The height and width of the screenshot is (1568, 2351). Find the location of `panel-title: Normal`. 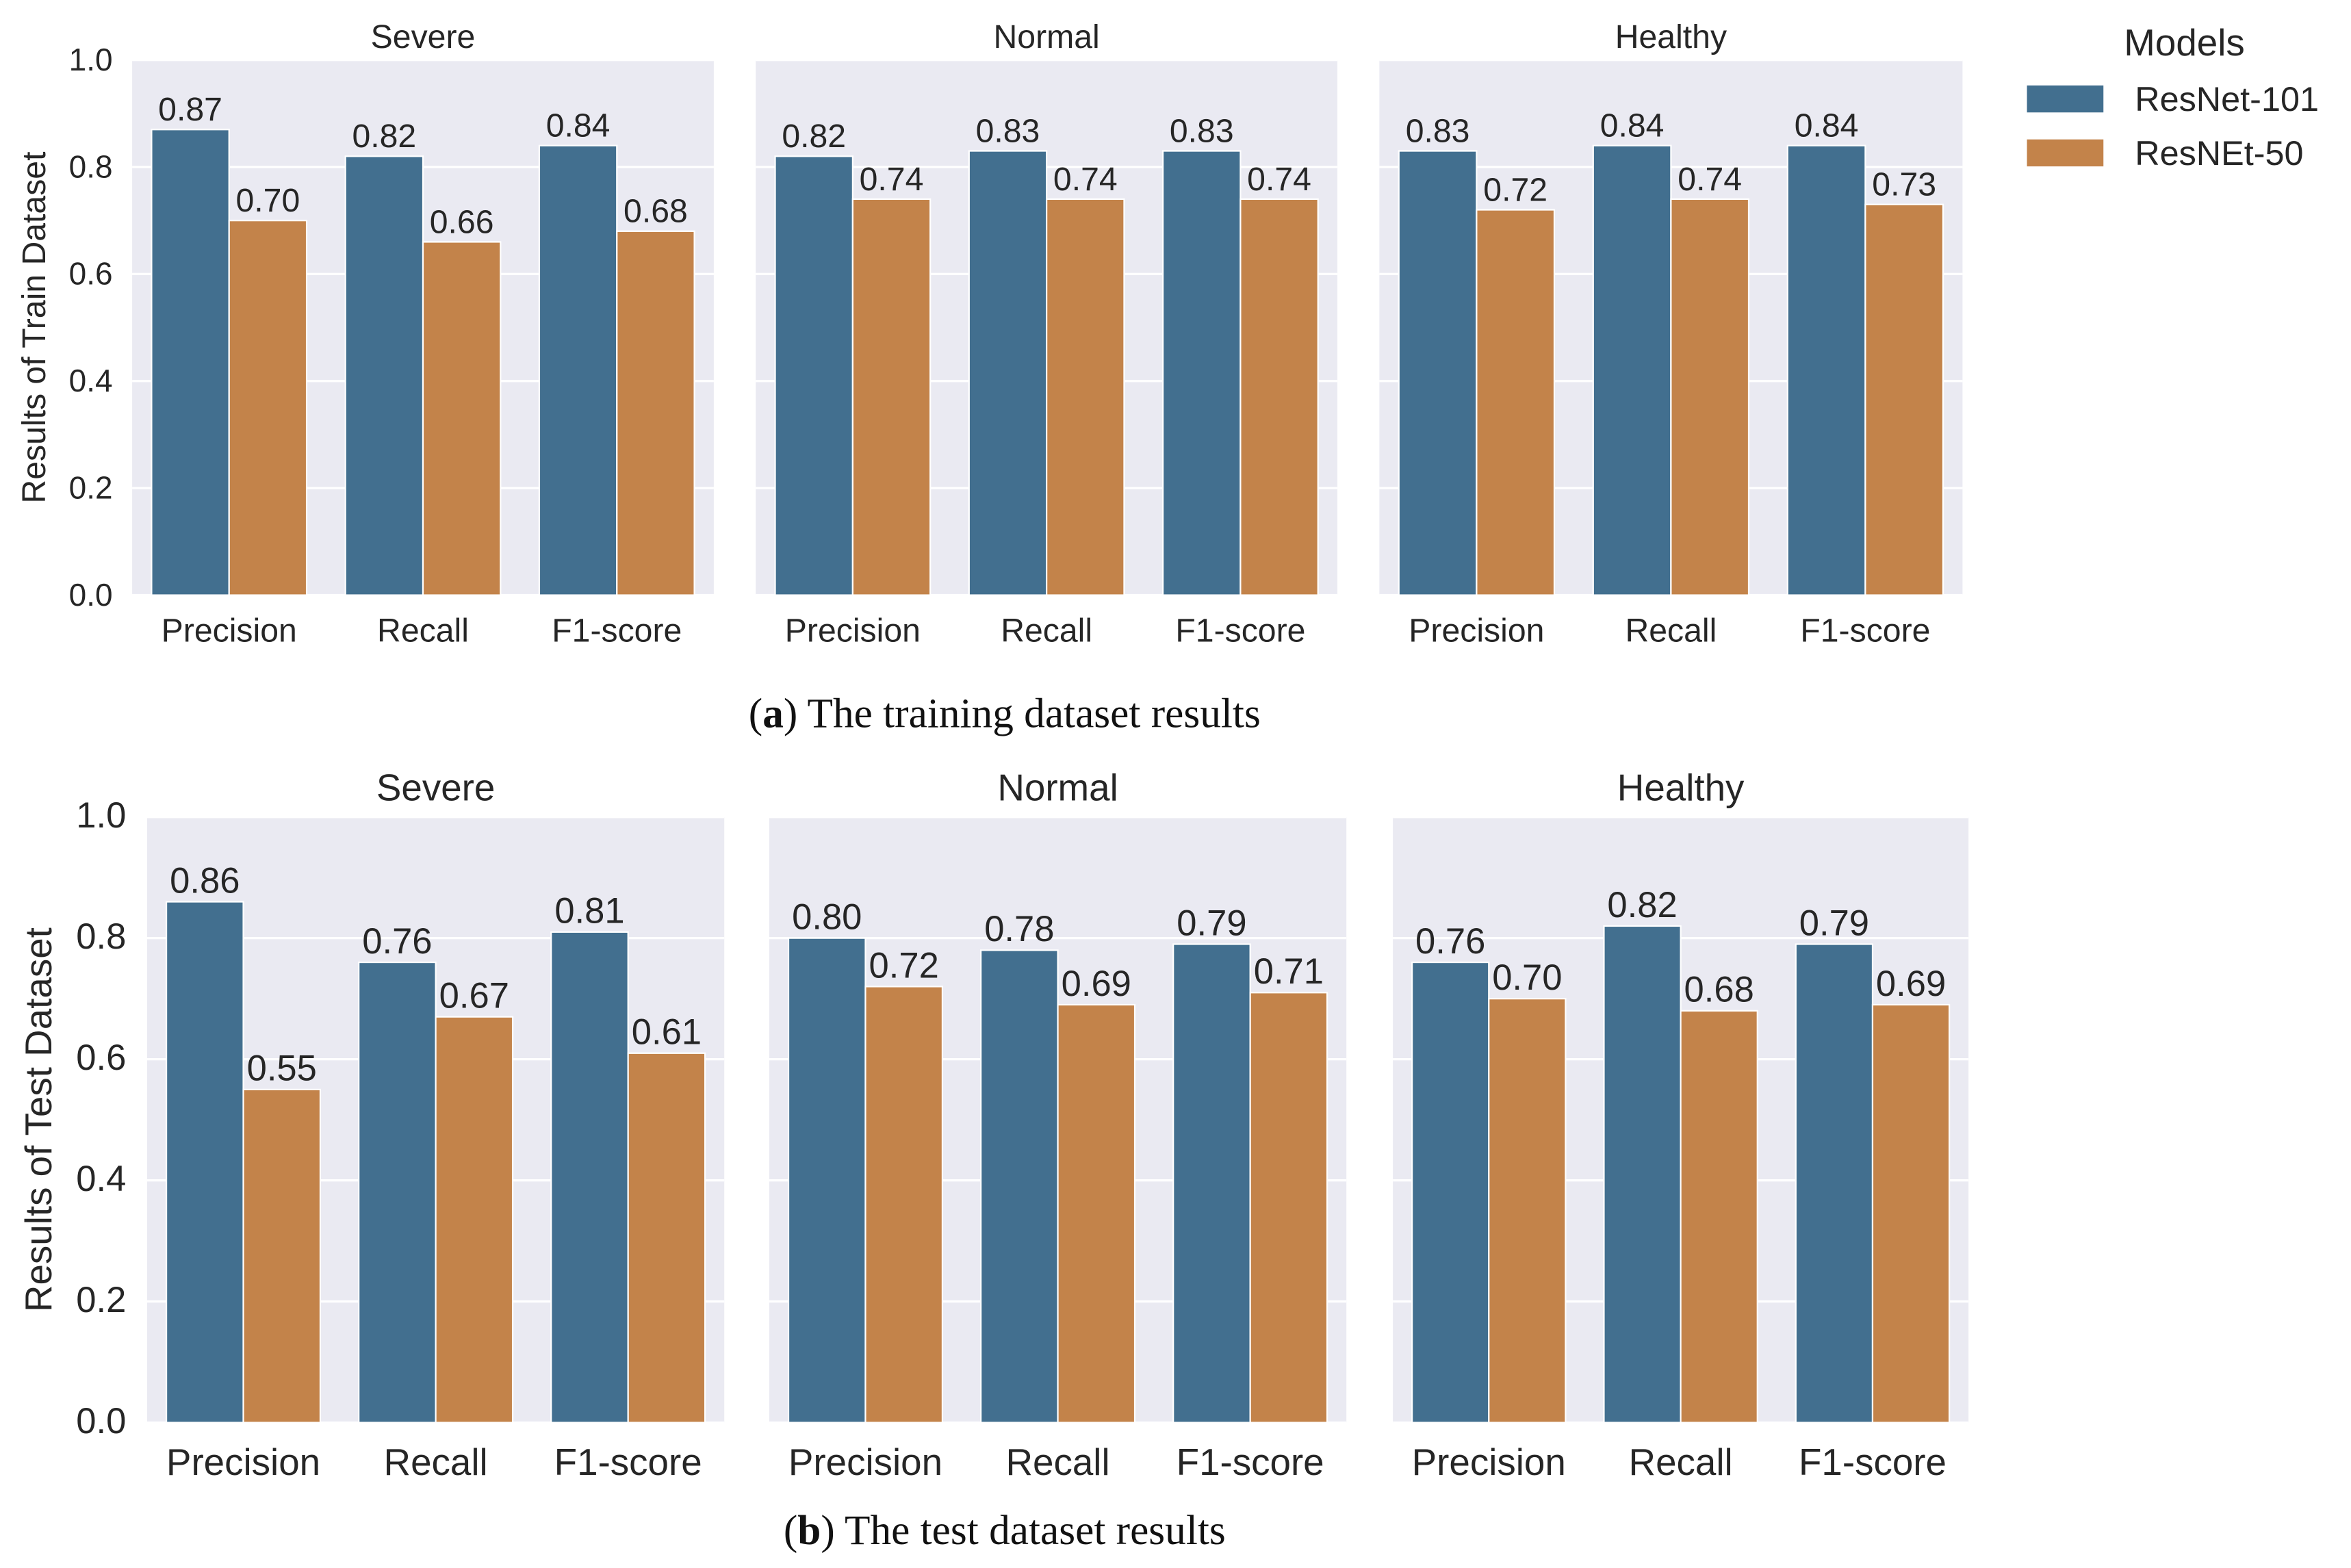

panel-title: Normal is located at coordinates (1057, 788).